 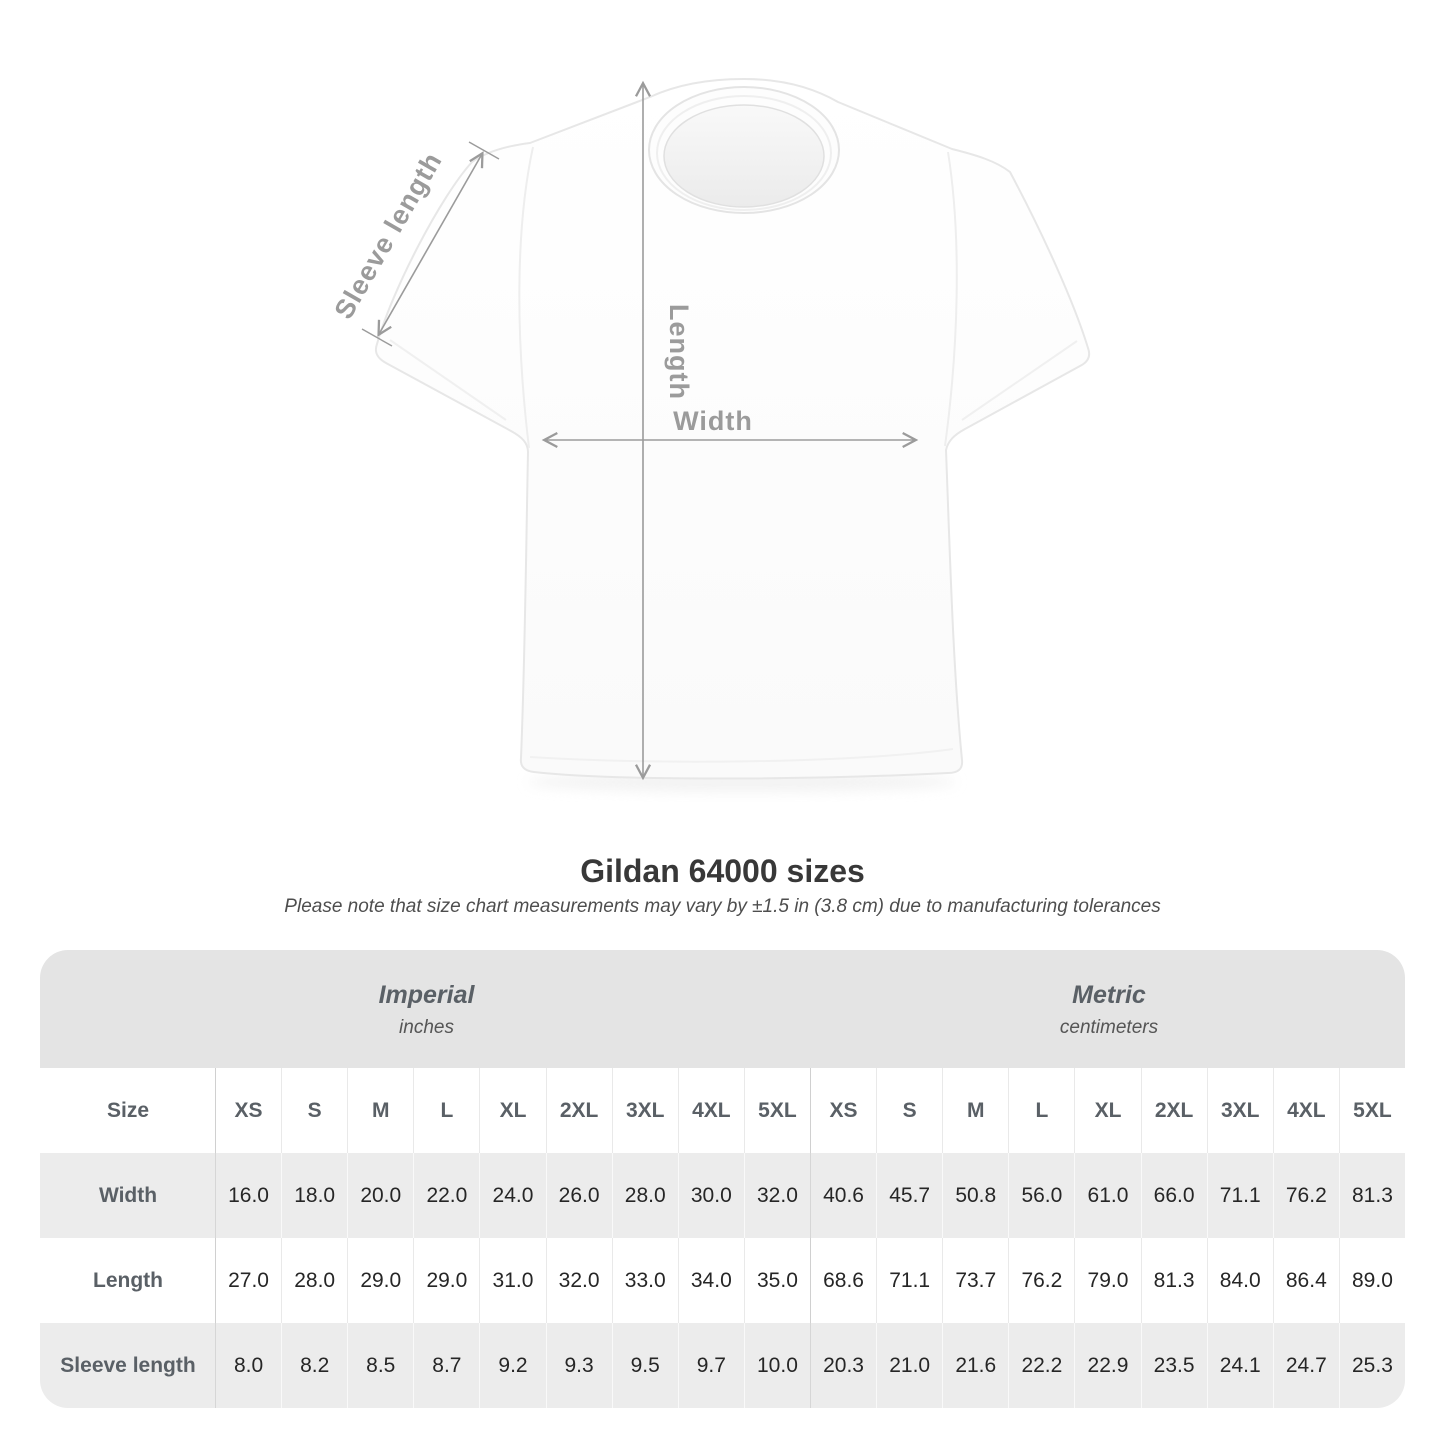 I want to click on size-column-header: Size, so click(x=128, y=1110).